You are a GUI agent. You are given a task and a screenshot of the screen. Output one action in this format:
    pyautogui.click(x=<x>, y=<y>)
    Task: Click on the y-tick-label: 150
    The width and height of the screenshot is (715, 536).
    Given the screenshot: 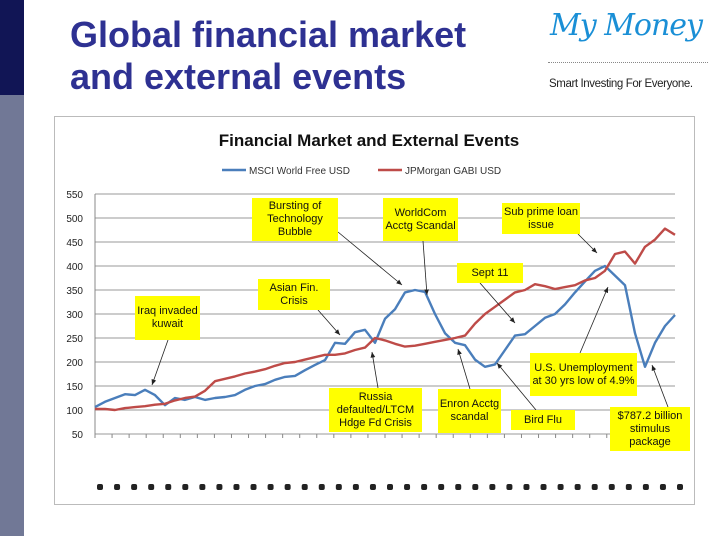 What is the action you would take?
    pyautogui.click(x=74, y=387)
    